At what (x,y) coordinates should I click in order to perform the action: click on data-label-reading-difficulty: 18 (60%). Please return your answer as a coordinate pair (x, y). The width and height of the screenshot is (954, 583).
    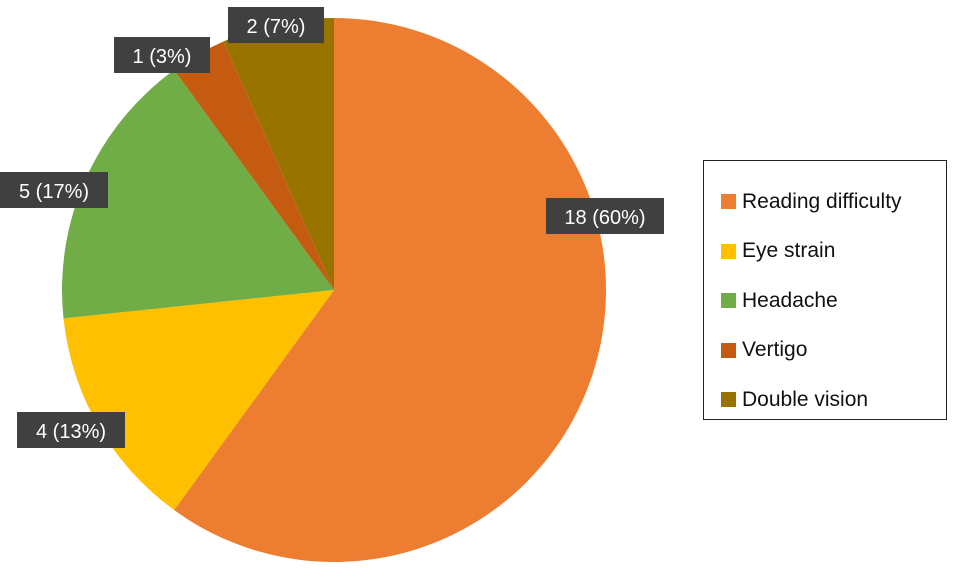
    Looking at the image, I should click on (605, 216).